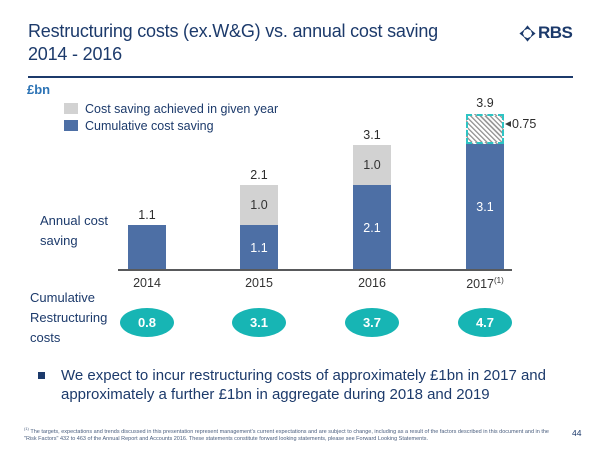 This screenshot has height=450, width=600. What do you see at coordinates (372, 227) in the screenshot?
I see `bar-2016-blue-segment: 2.1` at bounding box center [372, 227].